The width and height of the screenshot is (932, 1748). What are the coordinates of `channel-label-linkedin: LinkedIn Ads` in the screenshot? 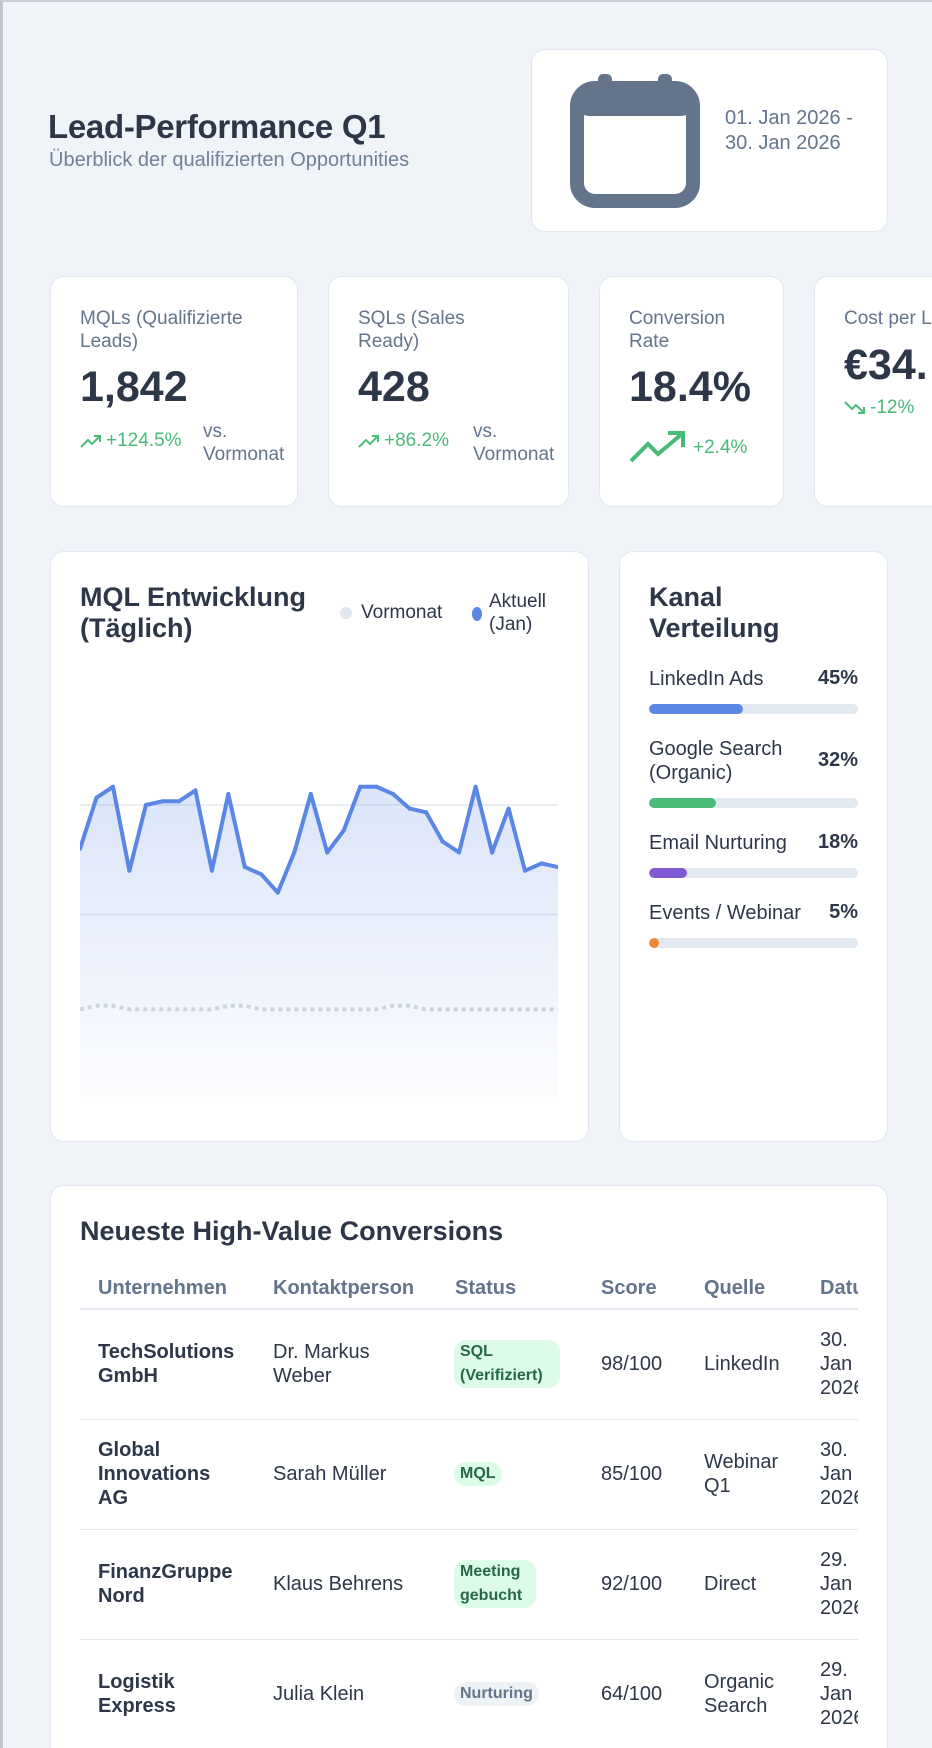 It's located at (706, 679).